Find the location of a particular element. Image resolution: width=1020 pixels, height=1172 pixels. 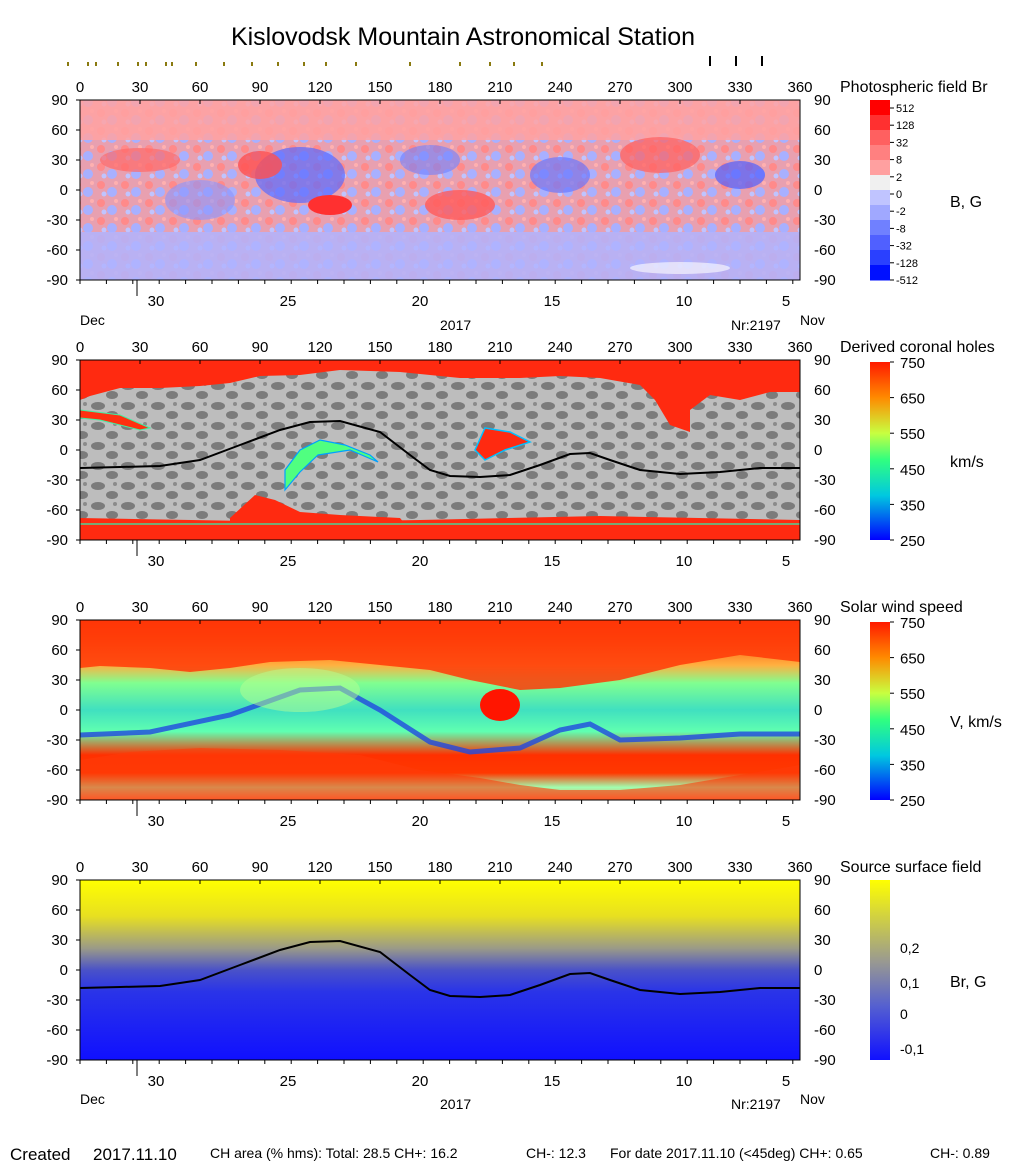

date-tick-label: 30 is located at coordinates (156, 821).